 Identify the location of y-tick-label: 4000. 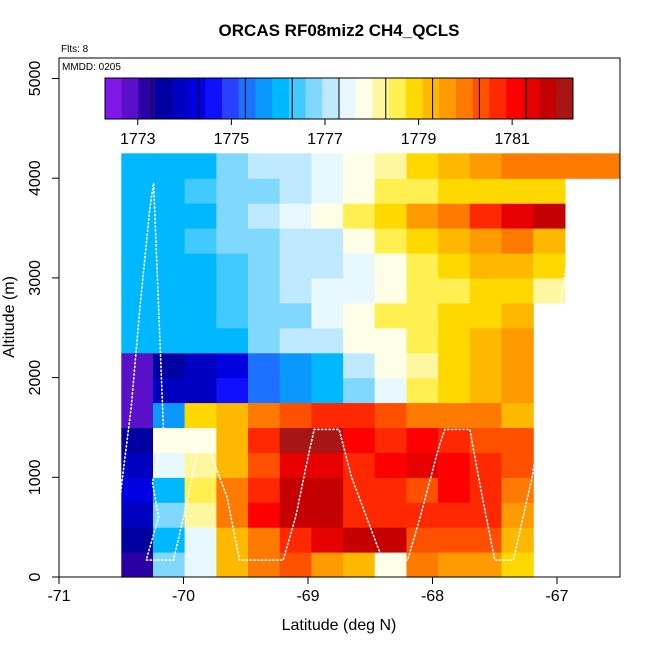
(35, 178).